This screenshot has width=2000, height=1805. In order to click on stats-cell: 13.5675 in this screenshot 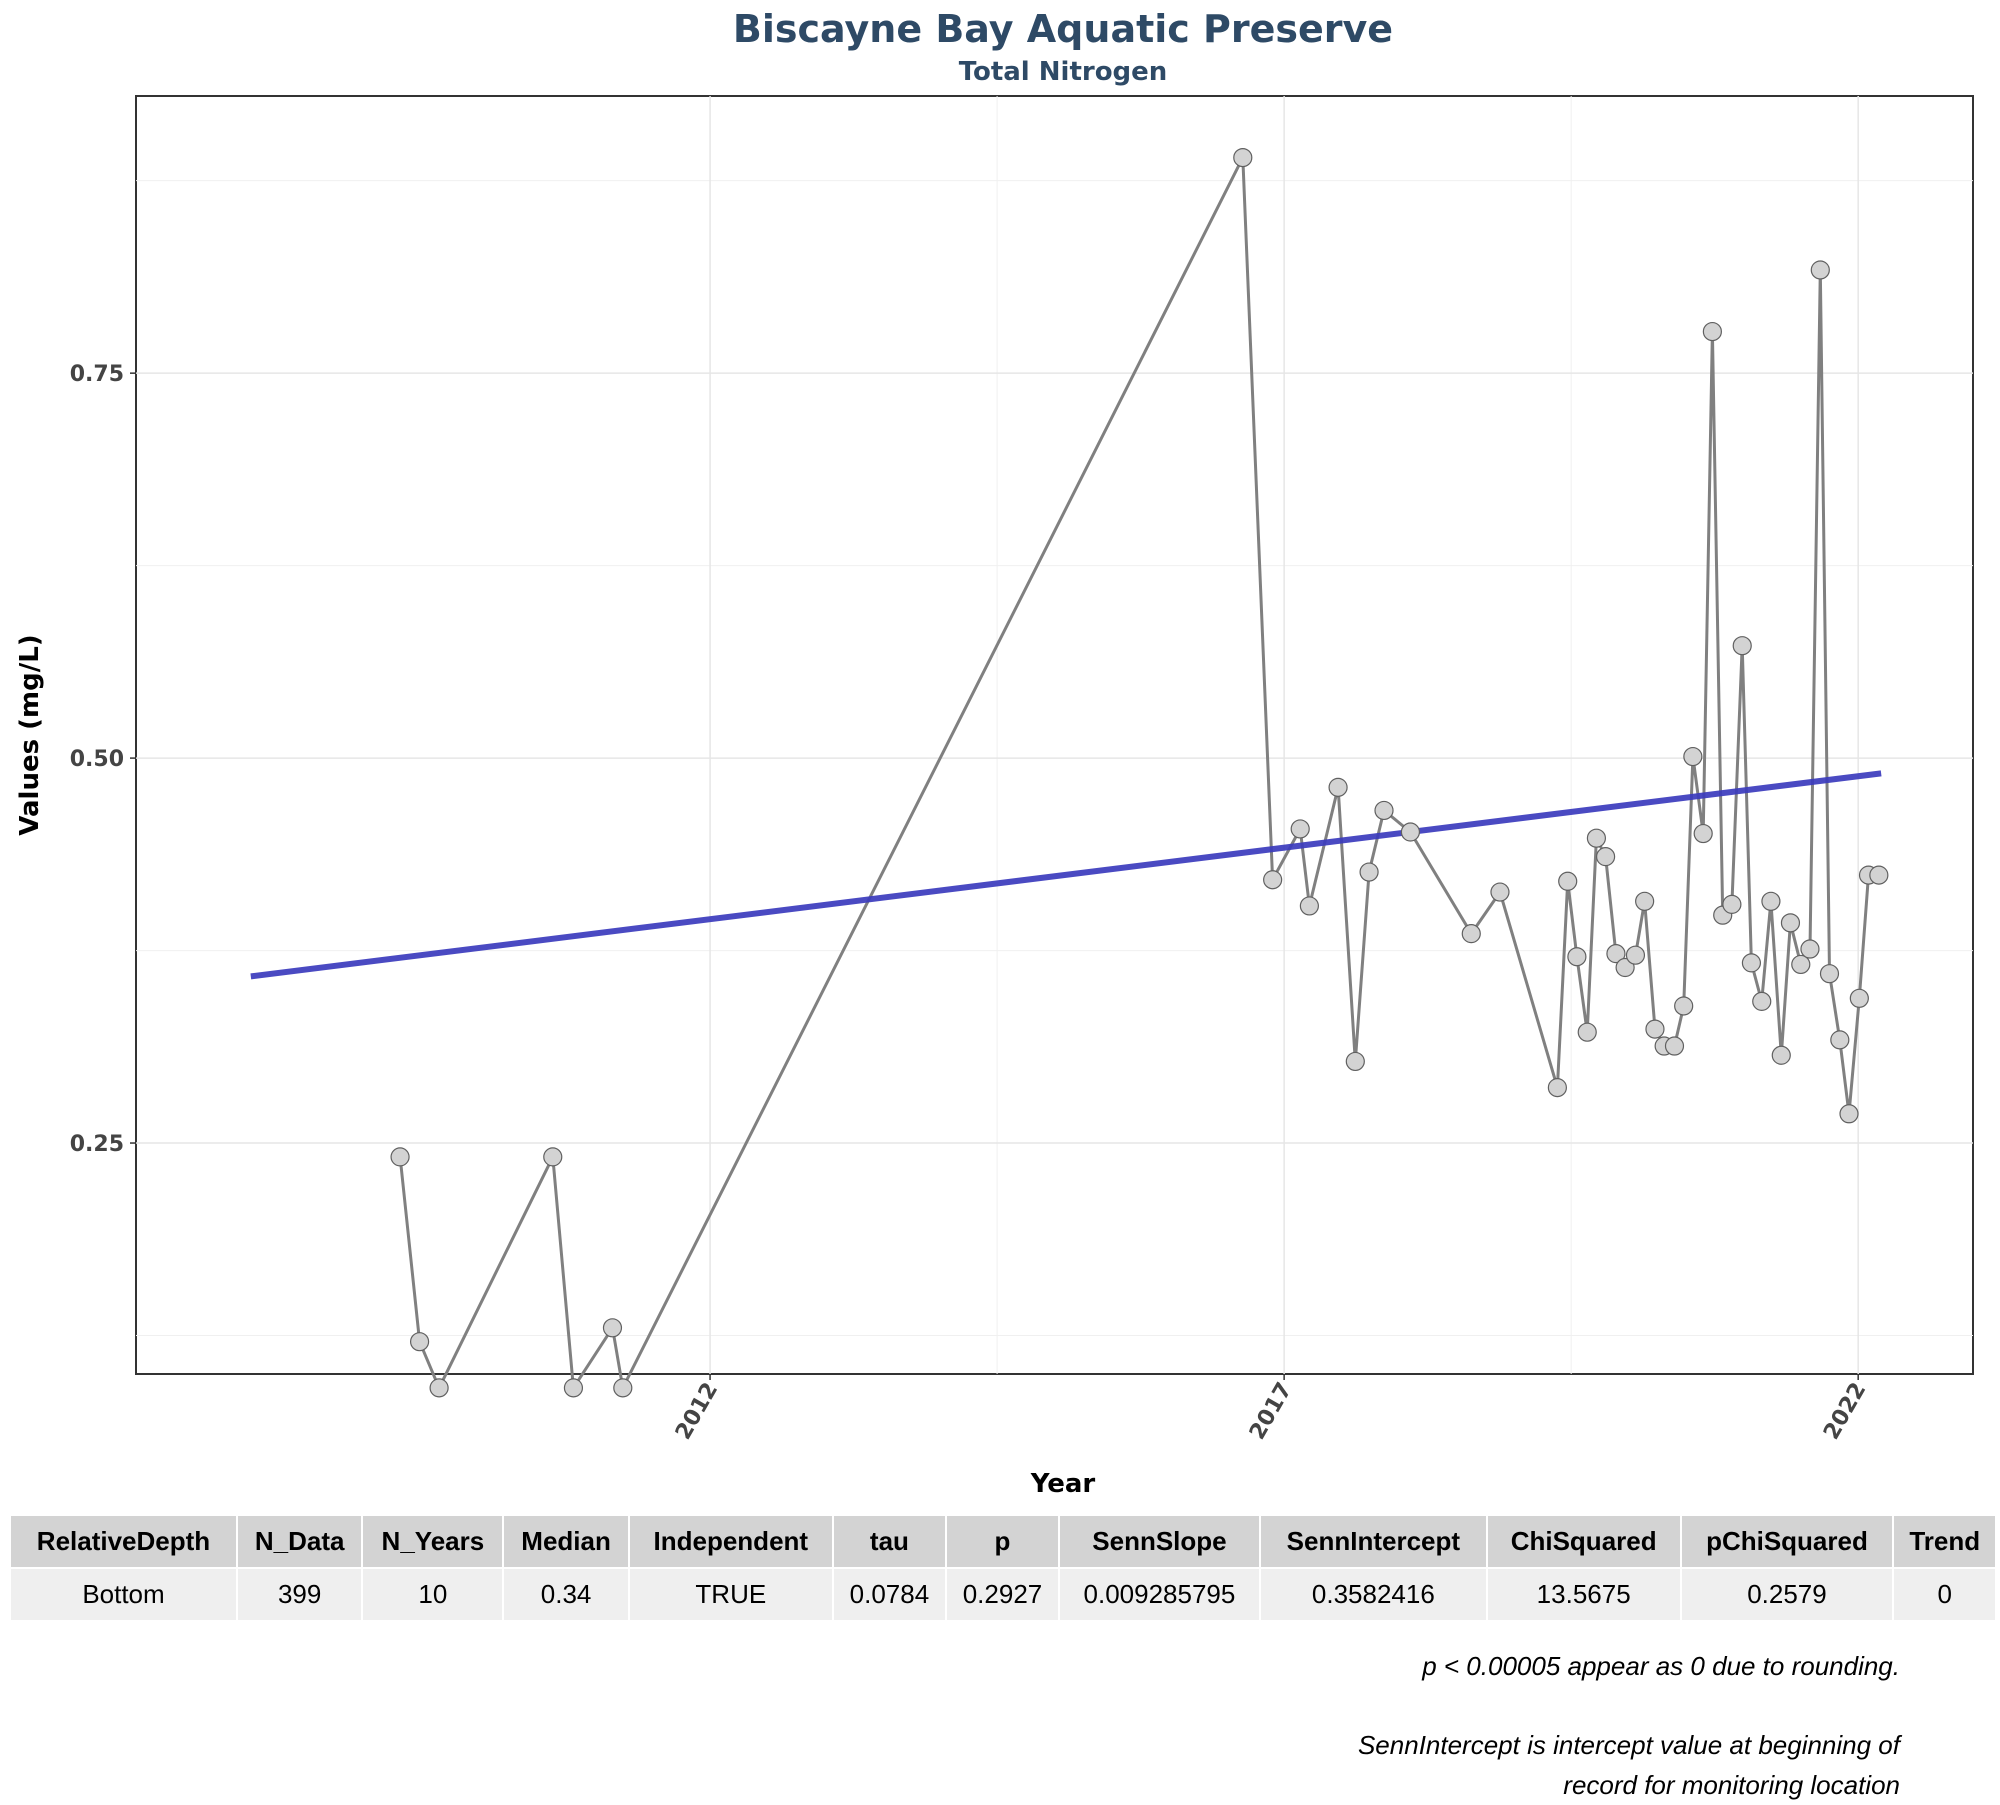, I will do `click(1583, 1593)`.